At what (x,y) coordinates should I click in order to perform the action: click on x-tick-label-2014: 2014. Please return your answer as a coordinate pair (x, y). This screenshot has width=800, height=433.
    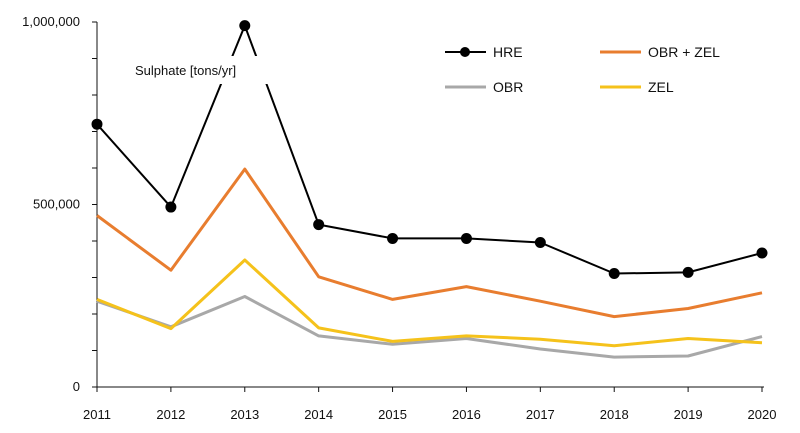
    Looking at the image, I should click on (318, 414).